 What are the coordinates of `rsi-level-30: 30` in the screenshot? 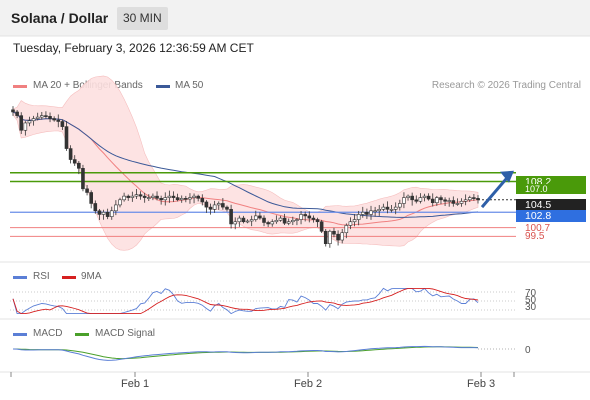 It's located at (531, 307).